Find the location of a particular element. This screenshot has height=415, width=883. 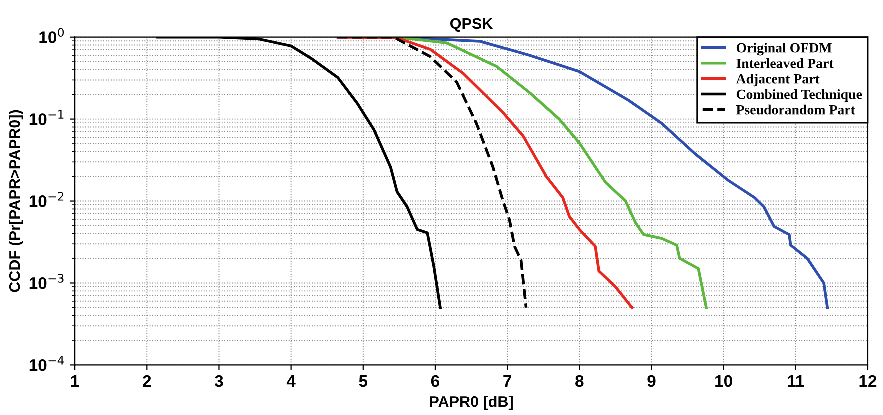

legend-label: Interleaved Part is located at coordinates (785, 63).